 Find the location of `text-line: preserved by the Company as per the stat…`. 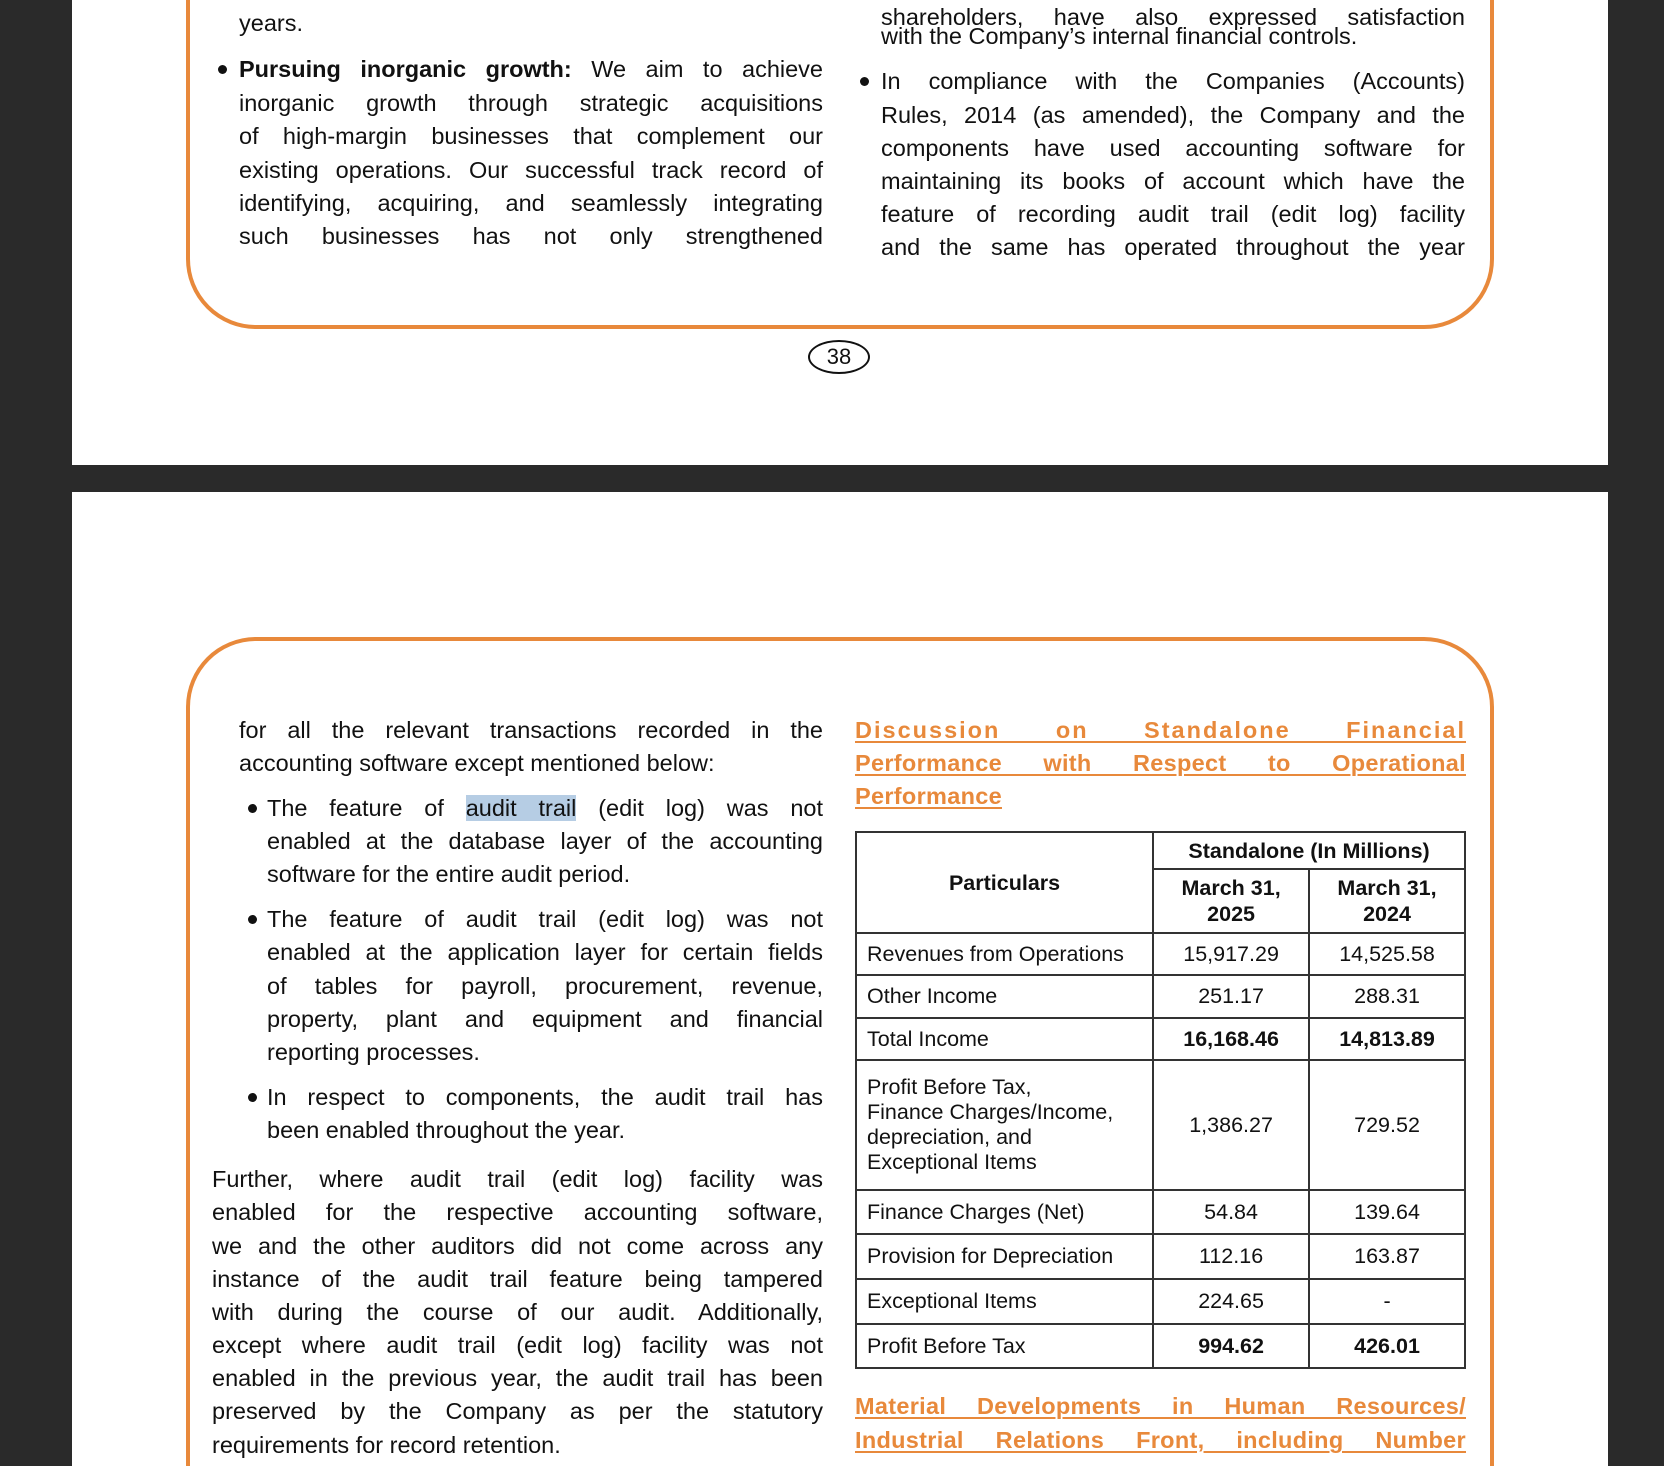

text-line: preserved by the Company as per the stat… is located at coordinates (517, 1411).